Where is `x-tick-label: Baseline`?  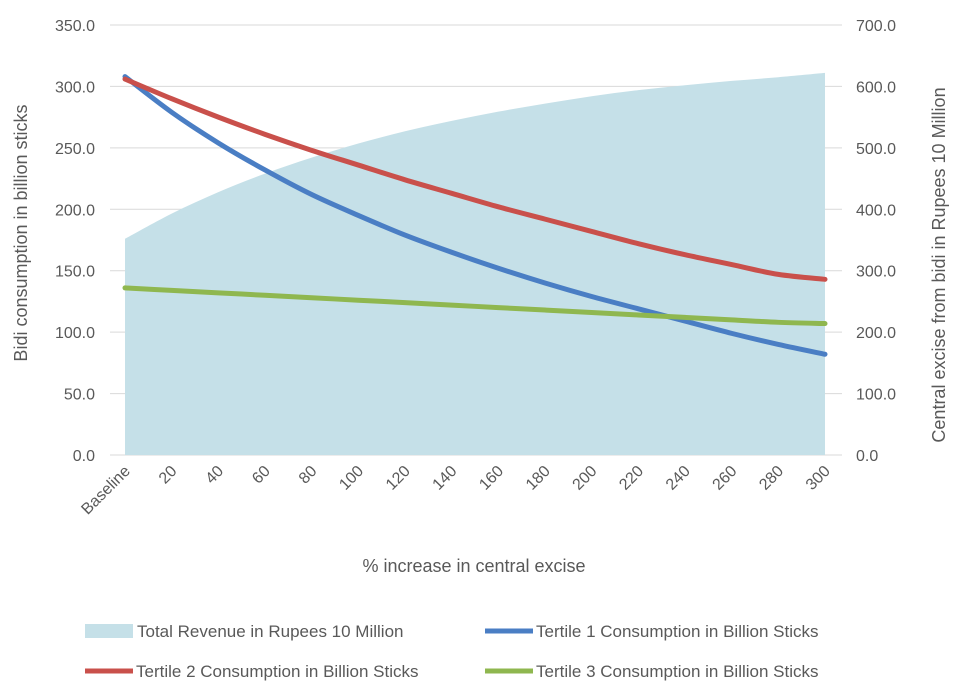 x-tick-label: Baseline is located at coordinates (105, 490).